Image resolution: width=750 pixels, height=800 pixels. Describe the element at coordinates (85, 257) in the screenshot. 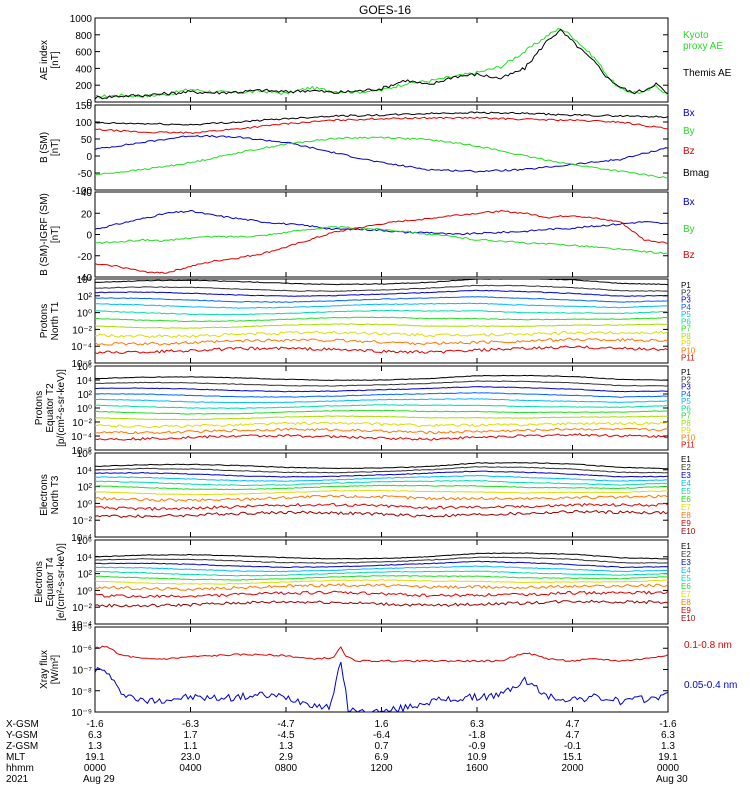

I see `y-tick-label: -20` at that location.